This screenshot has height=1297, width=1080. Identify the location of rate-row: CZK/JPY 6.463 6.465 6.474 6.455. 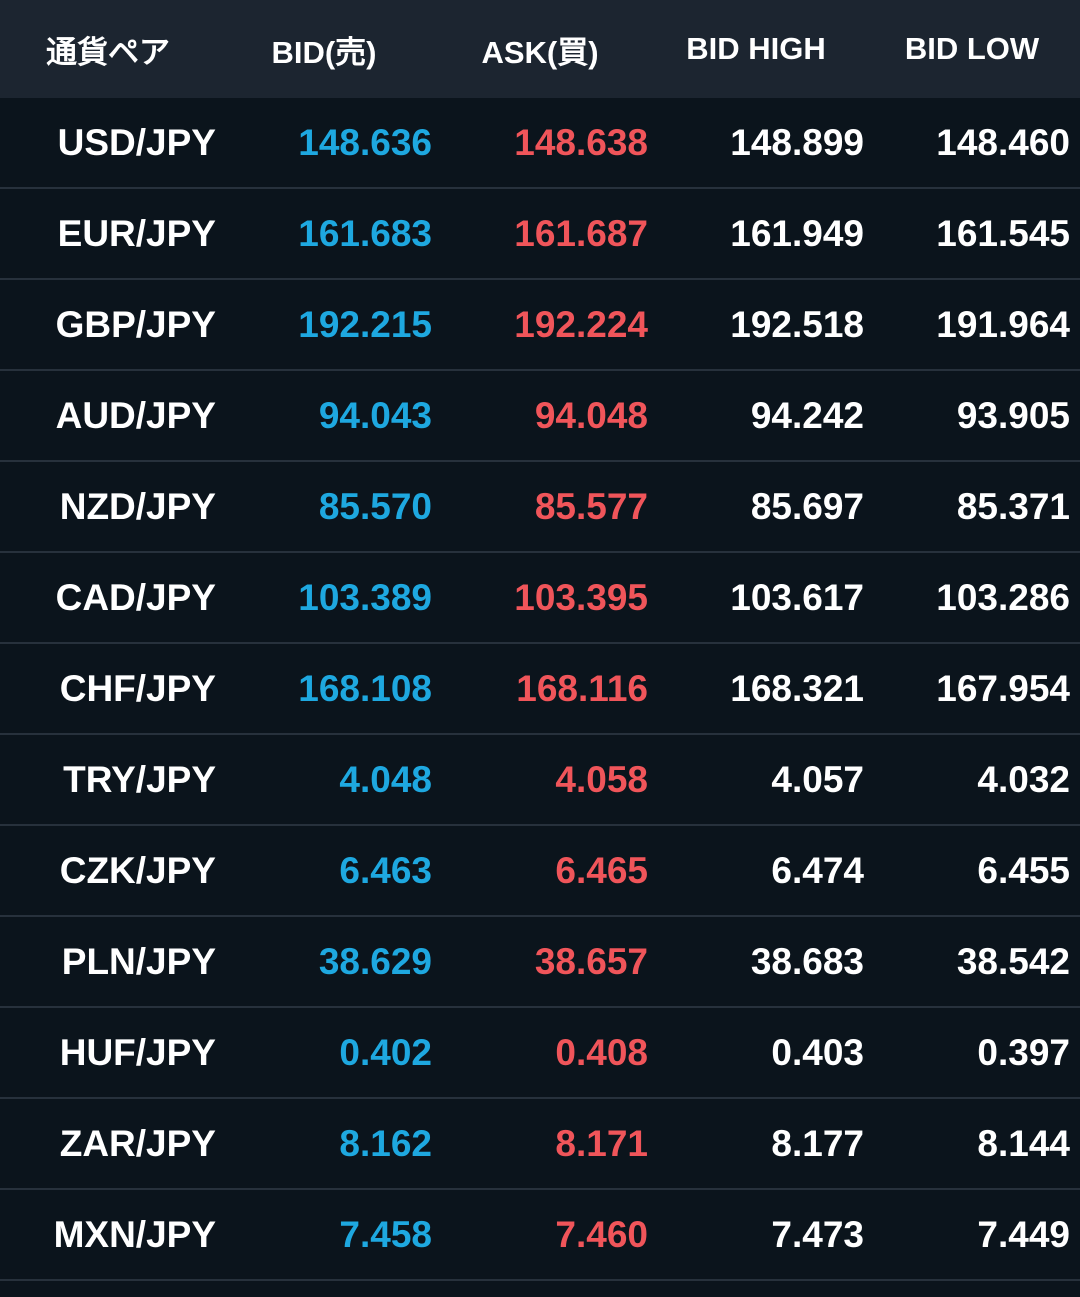
(540, 871).